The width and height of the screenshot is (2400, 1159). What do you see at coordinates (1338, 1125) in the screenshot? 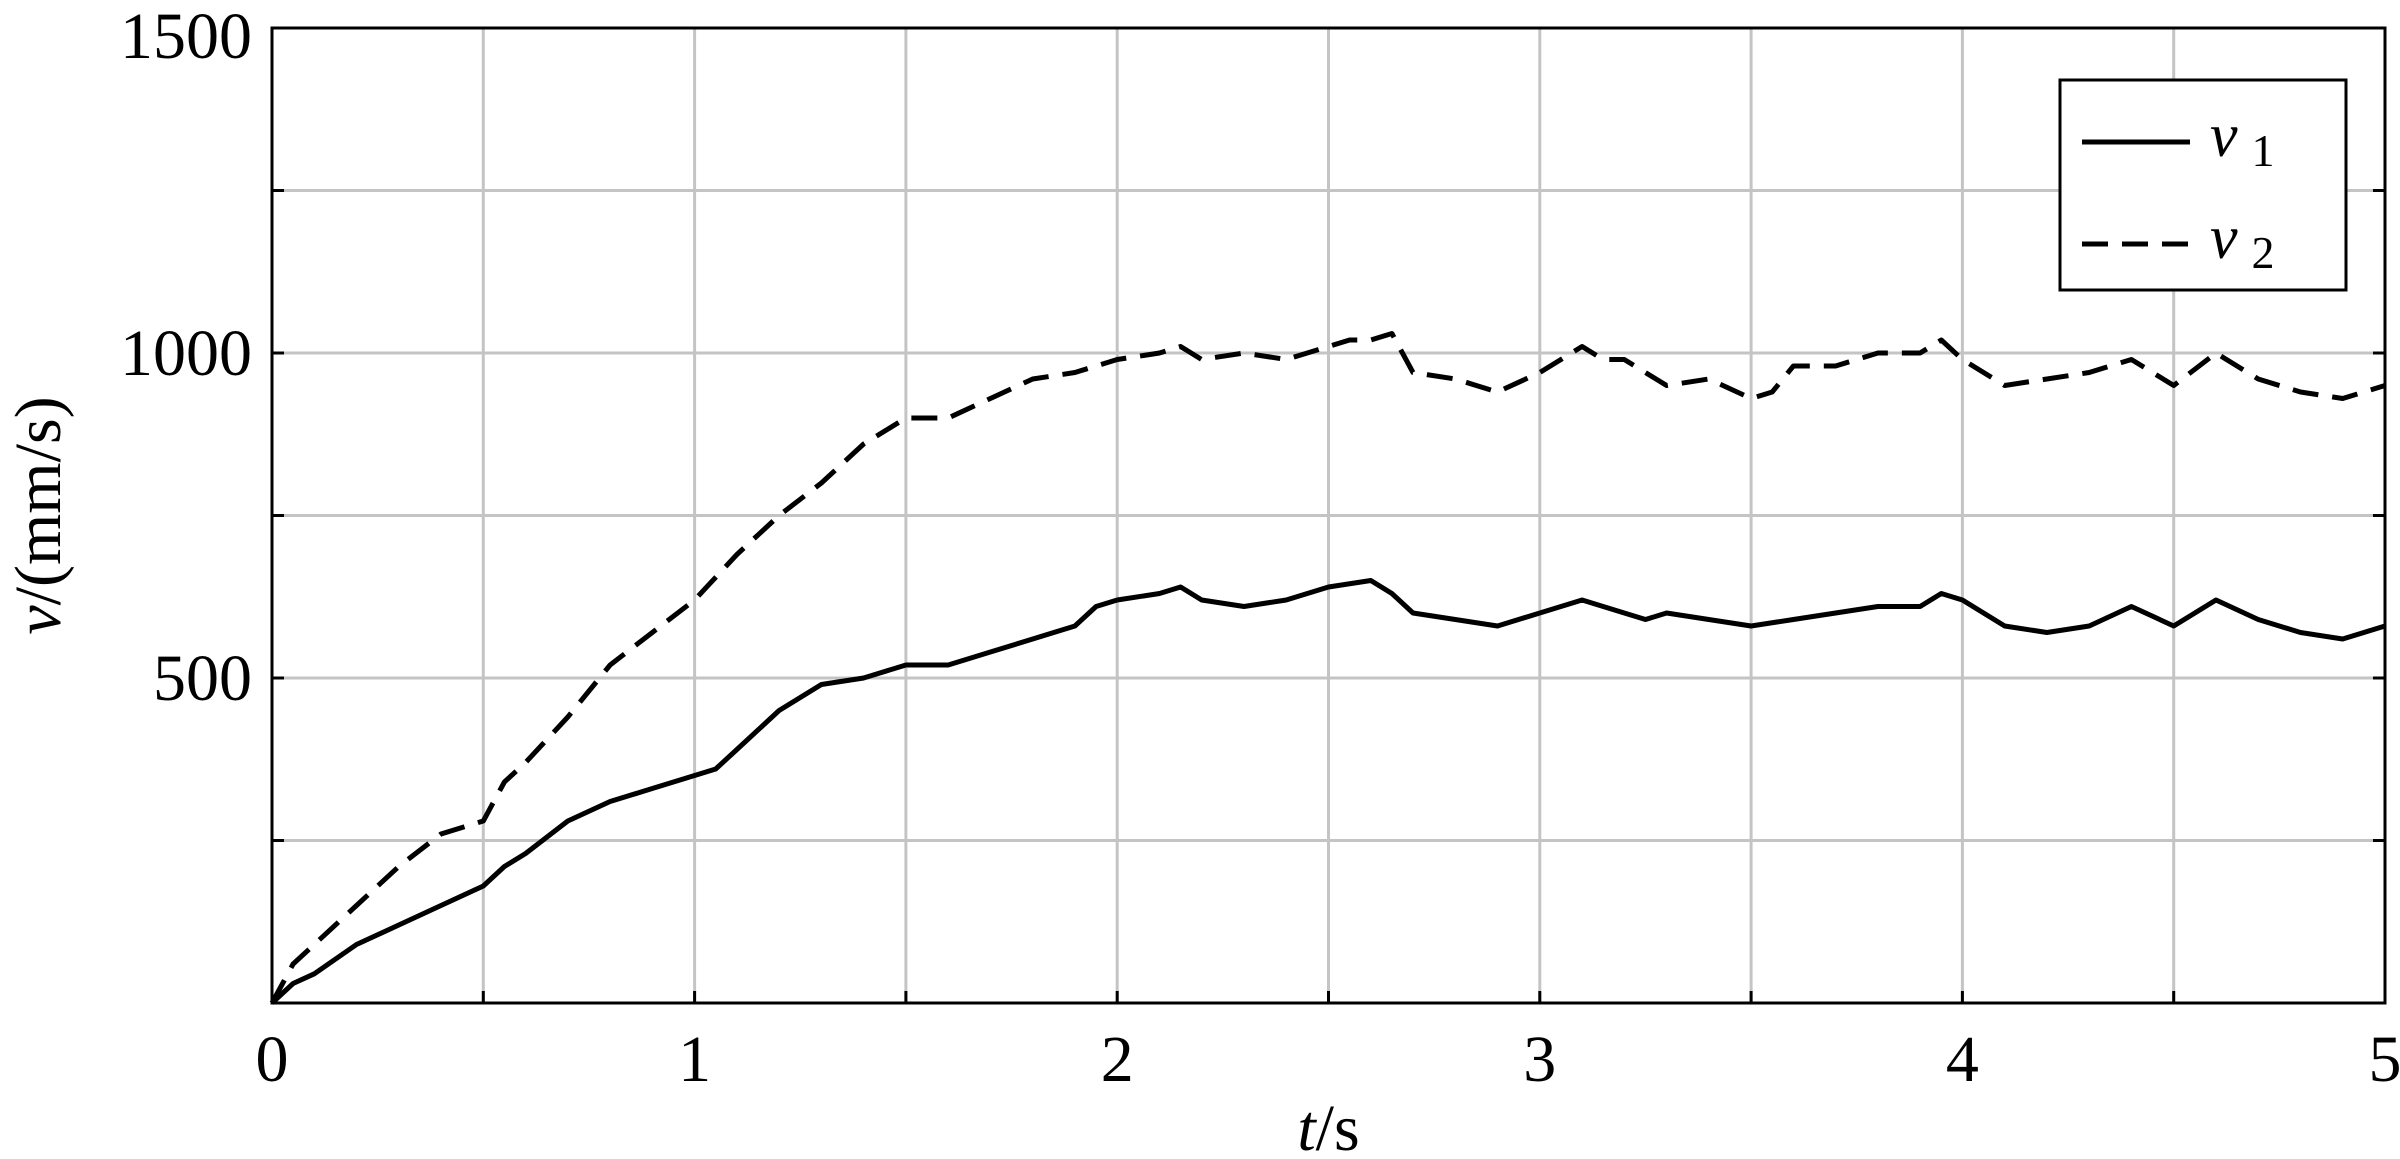
I see `x-axis-label-unit: /s` at bounding box center [1338, 1125].